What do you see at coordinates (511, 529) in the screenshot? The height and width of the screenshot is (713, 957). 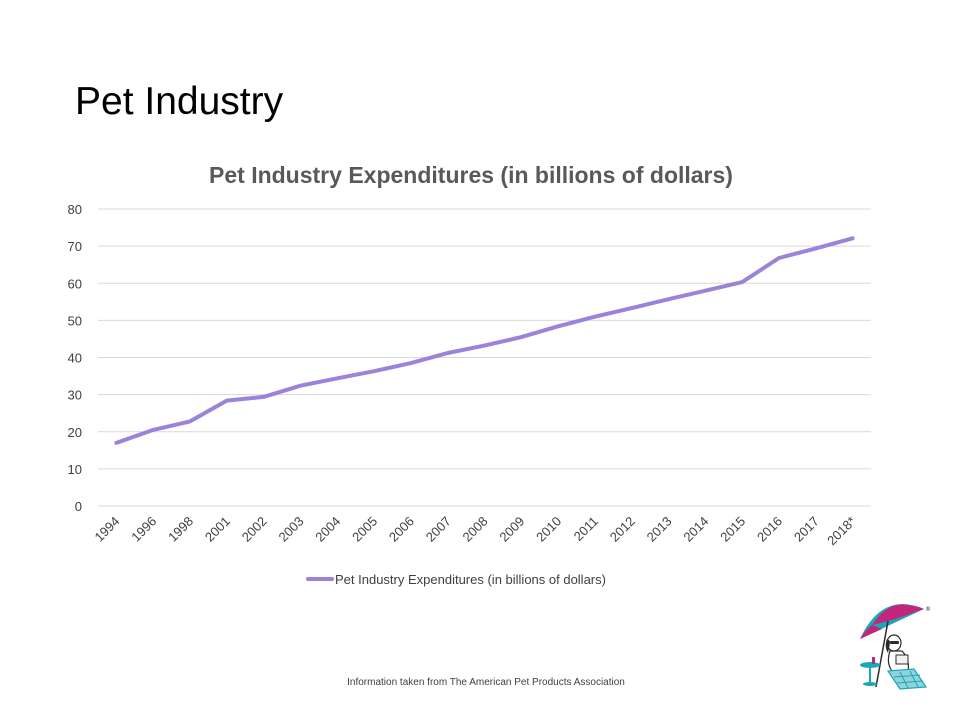 I see `x-tick-label-2009: 2009` at bounding box center [511, 529].